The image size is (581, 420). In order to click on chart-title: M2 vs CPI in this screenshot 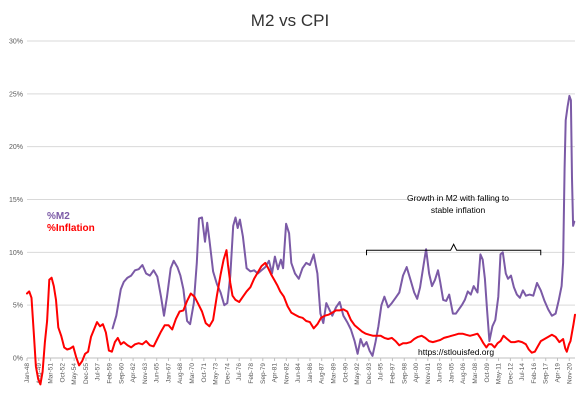, I will do `click(290, 20)`.